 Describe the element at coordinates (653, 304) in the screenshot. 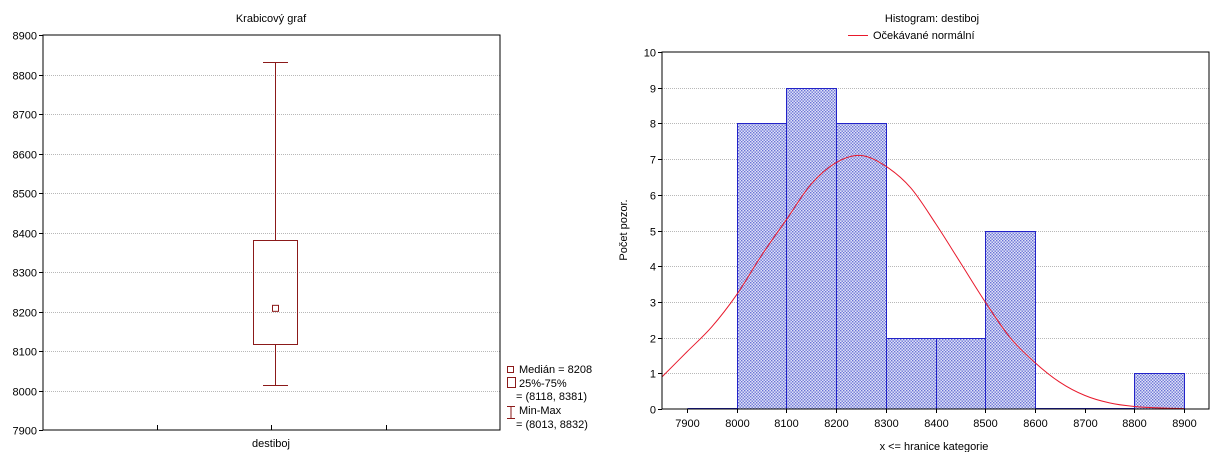

I see `hist-y-tick-label: 3` at that location.